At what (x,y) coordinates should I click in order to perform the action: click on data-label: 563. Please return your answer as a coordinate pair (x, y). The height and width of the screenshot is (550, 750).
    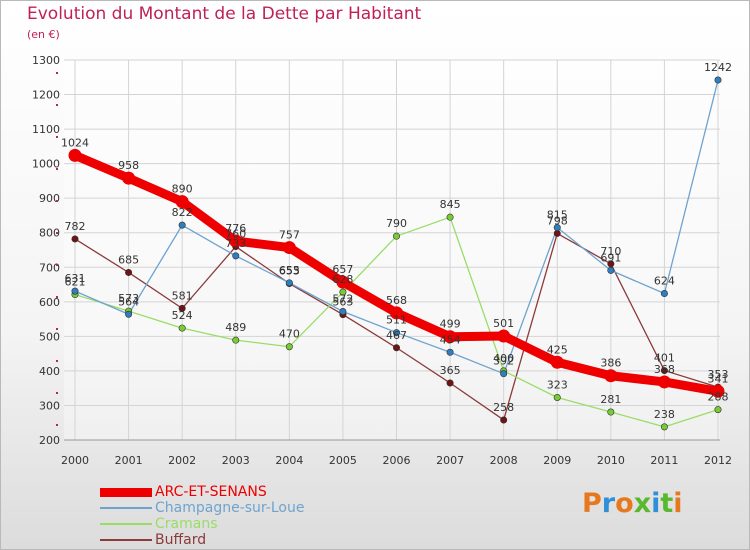
    Looking at the image, I should click on (342, 302).